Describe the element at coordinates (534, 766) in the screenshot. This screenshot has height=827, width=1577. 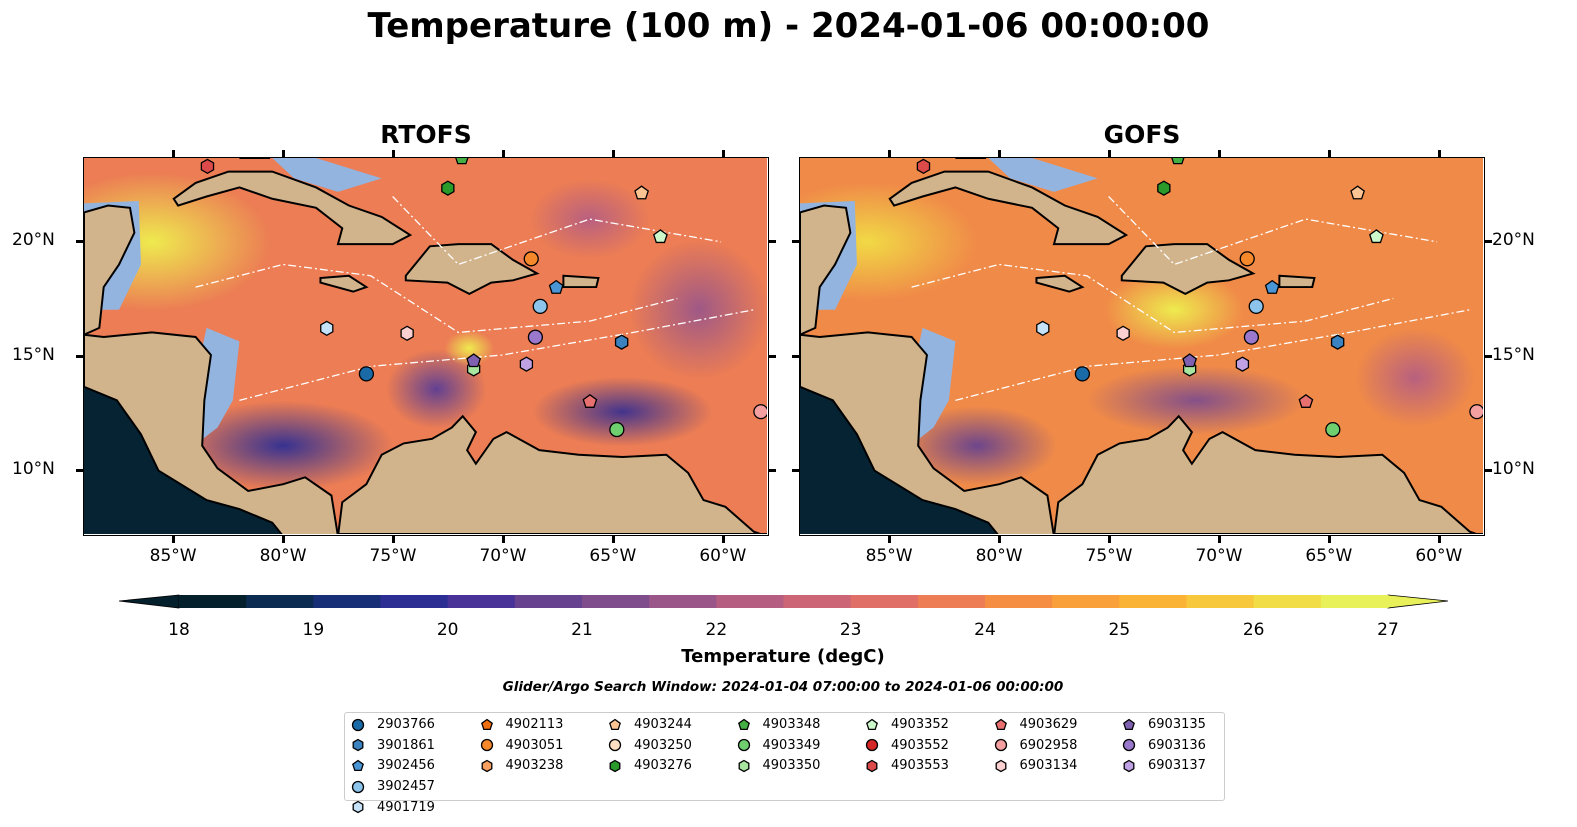
I see `legend-label: 4903238` at that location.